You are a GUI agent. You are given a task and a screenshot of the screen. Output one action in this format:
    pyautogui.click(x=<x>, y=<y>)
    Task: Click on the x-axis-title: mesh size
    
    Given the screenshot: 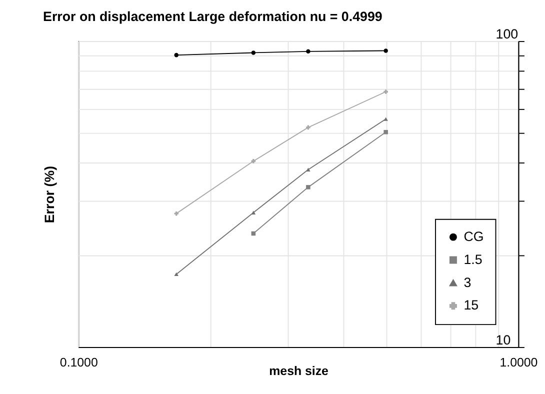 What is the action you would take?
    pyautogui.click(x=299, y=371)
    